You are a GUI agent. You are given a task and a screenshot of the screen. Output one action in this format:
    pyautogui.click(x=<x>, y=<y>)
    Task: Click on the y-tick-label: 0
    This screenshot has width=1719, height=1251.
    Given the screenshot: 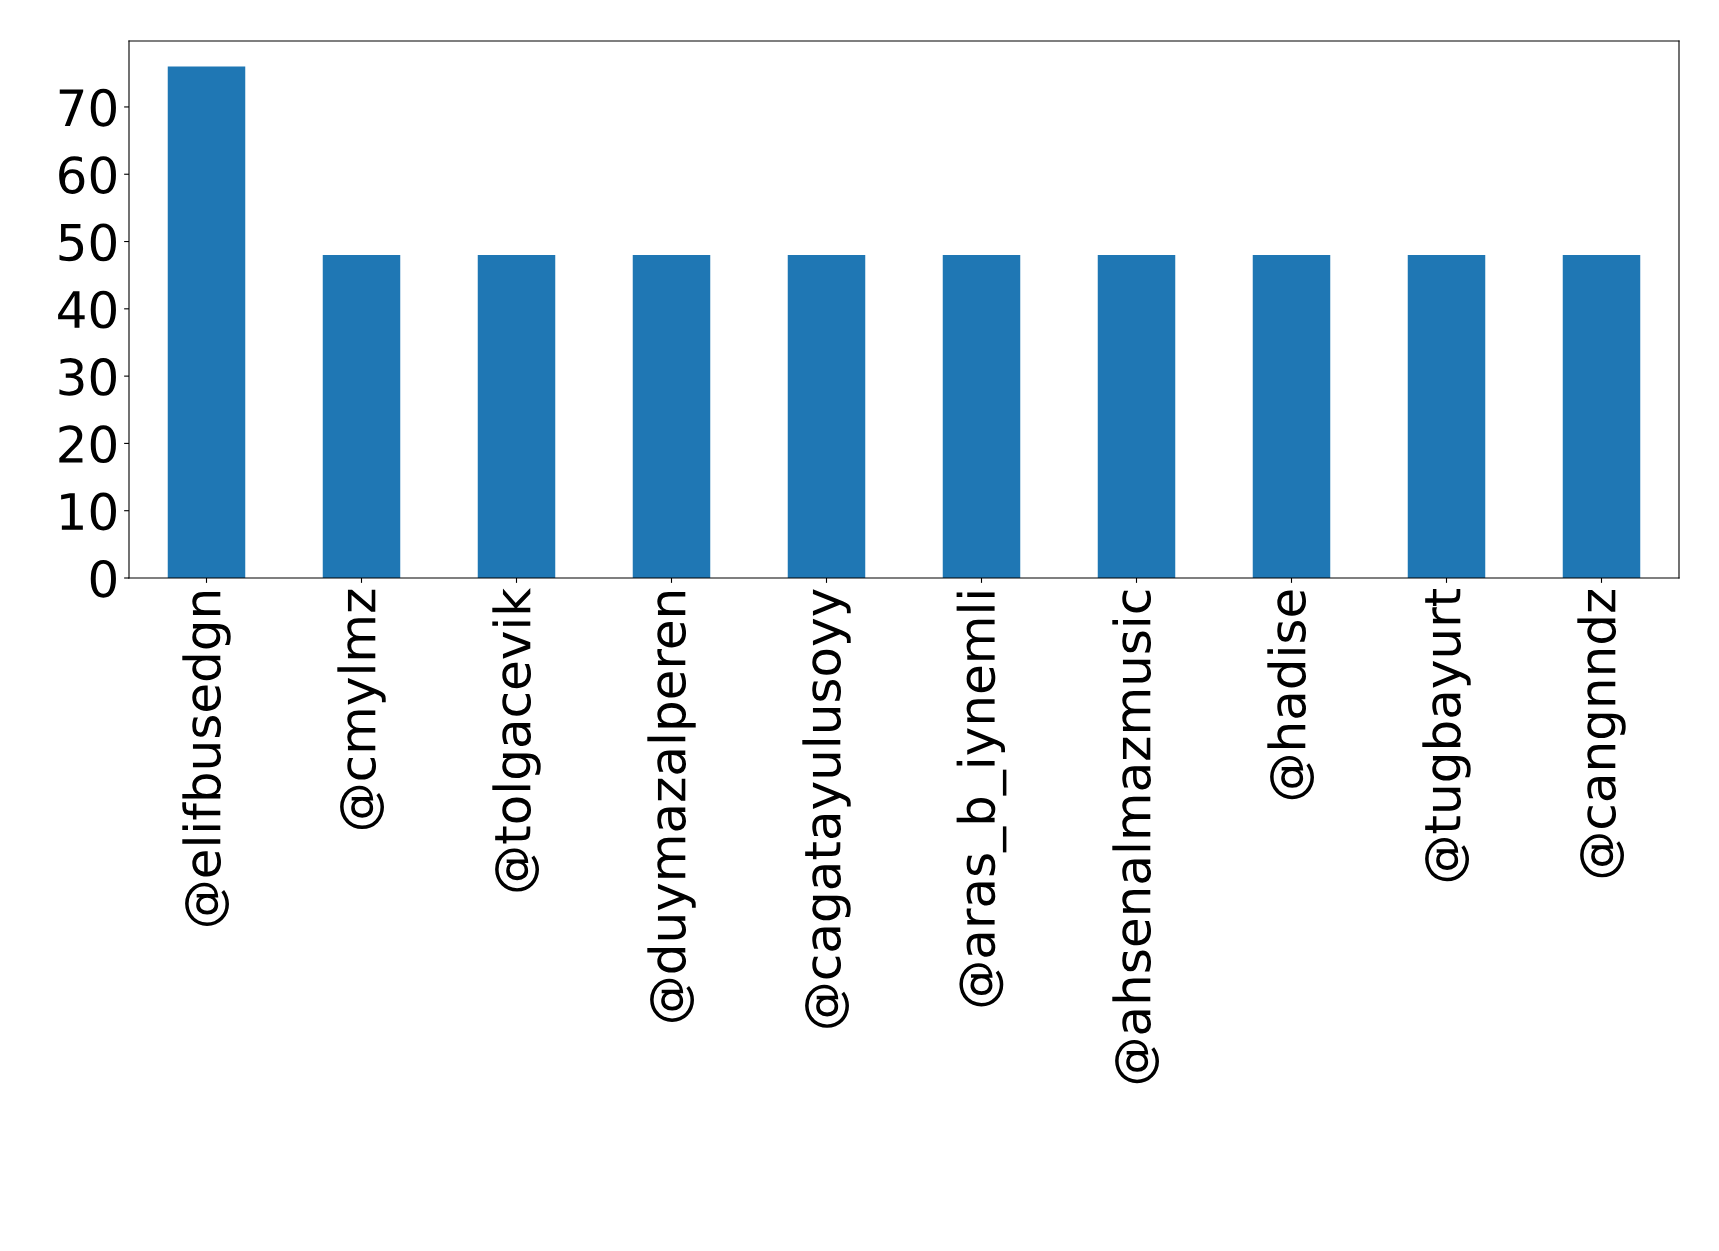 What is the action you would take?
    pyautogui.click(x=103, y=578)
    